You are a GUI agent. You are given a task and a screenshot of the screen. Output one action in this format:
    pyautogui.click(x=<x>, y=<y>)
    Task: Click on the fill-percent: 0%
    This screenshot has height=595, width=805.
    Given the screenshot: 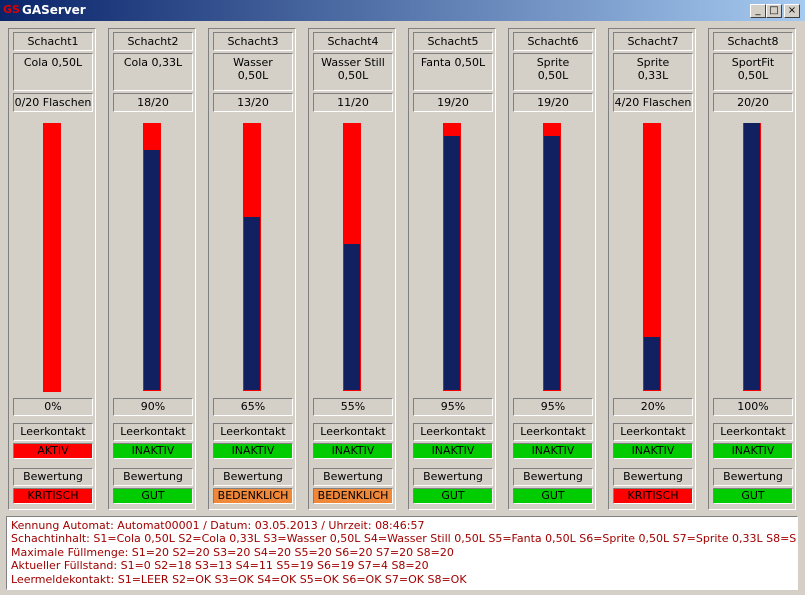 What is the action you would take?
    pyautogui.click(x=53, y=407)
    